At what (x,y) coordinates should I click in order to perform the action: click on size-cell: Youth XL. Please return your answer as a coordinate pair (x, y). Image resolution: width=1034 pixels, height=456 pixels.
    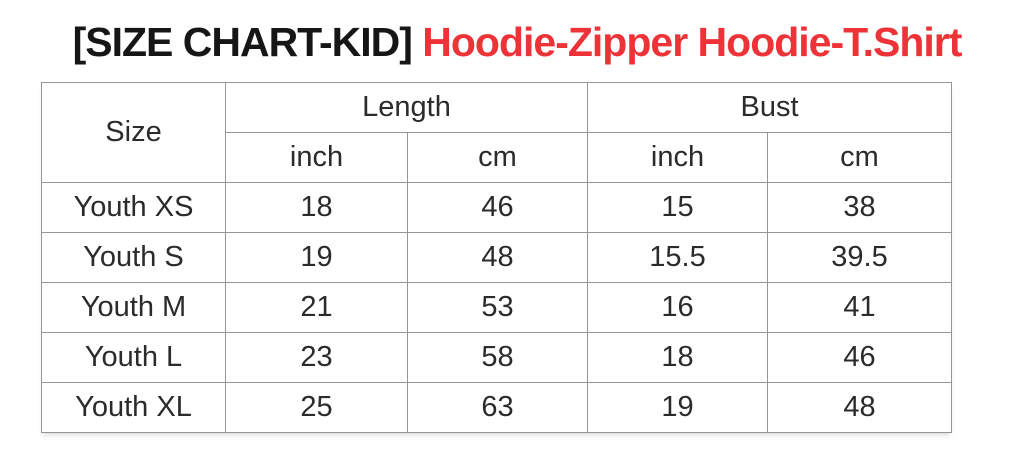
    Looking at the image, I should click on (133, 407).